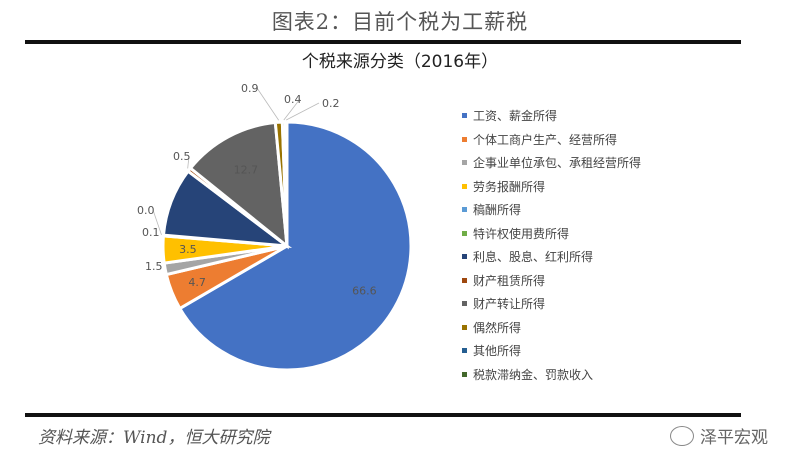  Describe the element at coordinates (154, 438) in the screenshot. I see `source-note: 资料来源：Wind，恒大研究院` at that location.